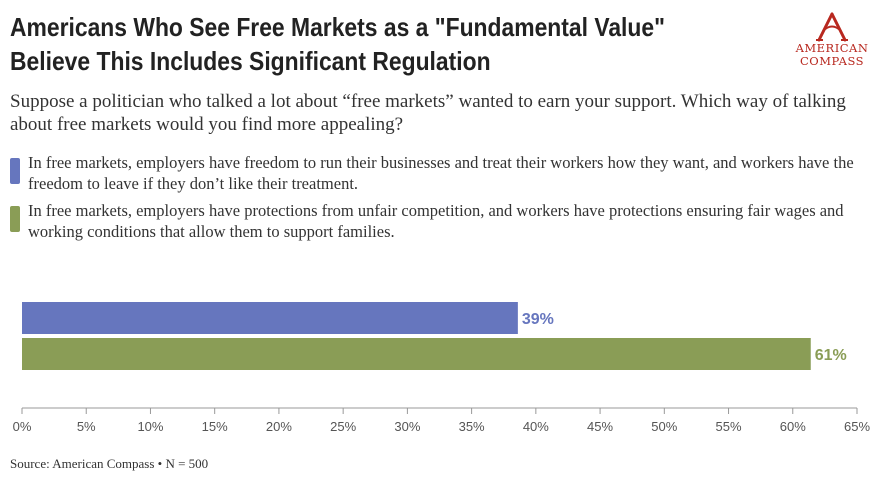 The image size is (886, 480). Describe the element at coordinates (86, 426) in the screenshot. I see `x-tick-label-1: 5%` at that location.